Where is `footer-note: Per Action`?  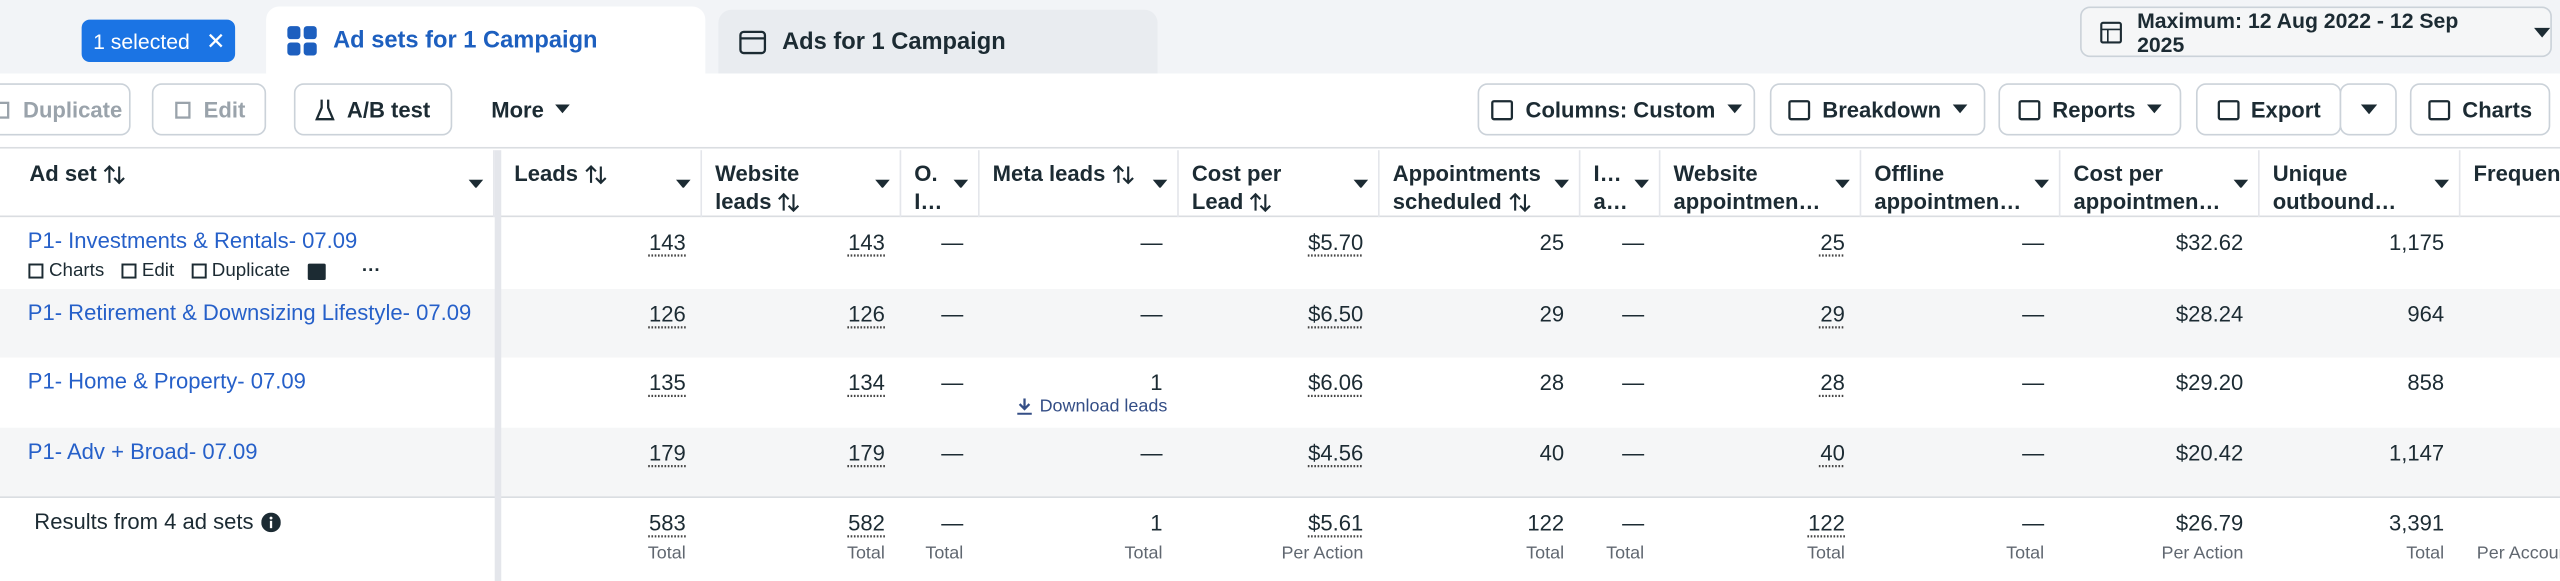 footer-note: Per Action is located at coordinates (2202, 553).